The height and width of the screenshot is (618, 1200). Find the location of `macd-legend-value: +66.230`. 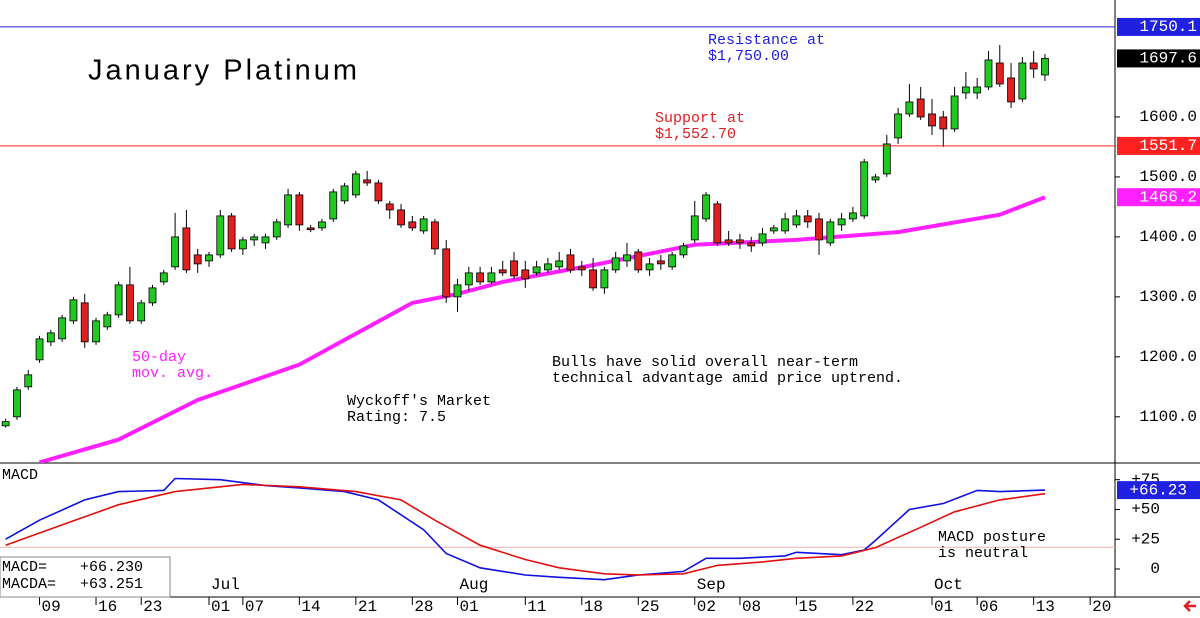

macd-legend-value: +66.230 is located at coordinates (111, 567).